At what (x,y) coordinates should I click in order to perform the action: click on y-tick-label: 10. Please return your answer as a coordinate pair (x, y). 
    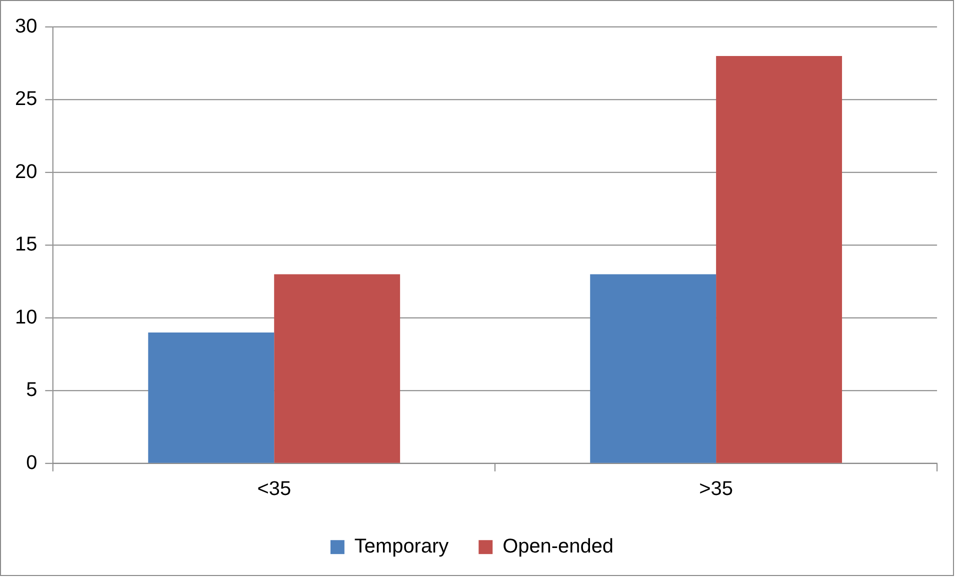
    Looking at the image, I should click on (26, 317).